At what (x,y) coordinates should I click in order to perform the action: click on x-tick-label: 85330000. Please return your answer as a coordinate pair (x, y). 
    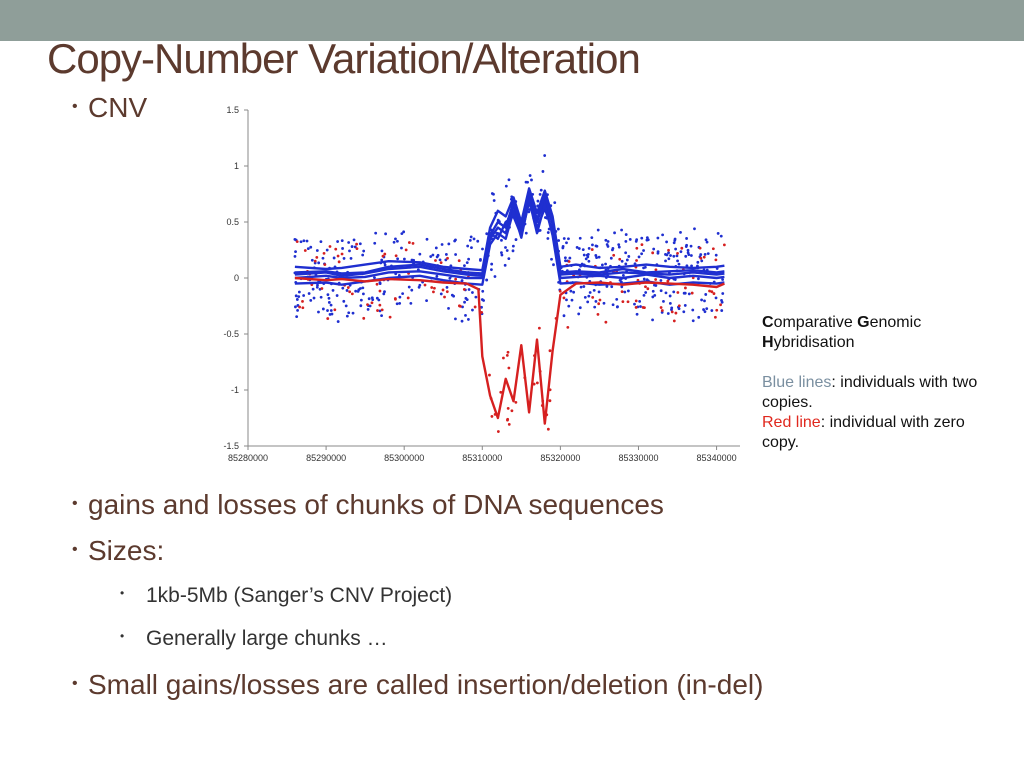
    Looking at the image, I should click on (638, 458).